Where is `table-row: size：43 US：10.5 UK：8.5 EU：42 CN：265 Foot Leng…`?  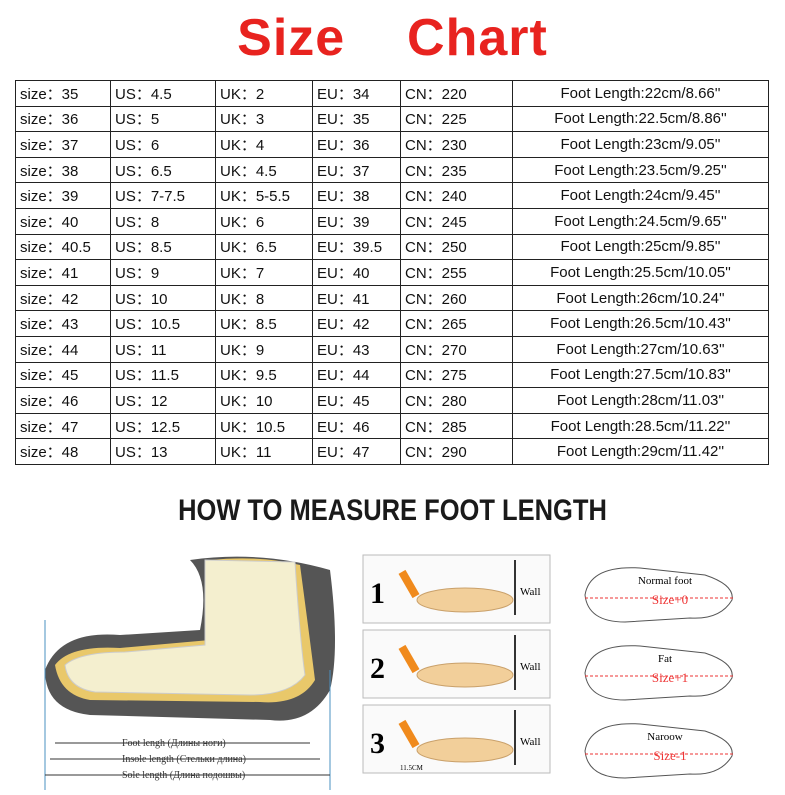
table-row: size：43 US：10.5 UK：8.5 EU：42 CN：265 Foot Leng… is located at coordinates (392, 323).